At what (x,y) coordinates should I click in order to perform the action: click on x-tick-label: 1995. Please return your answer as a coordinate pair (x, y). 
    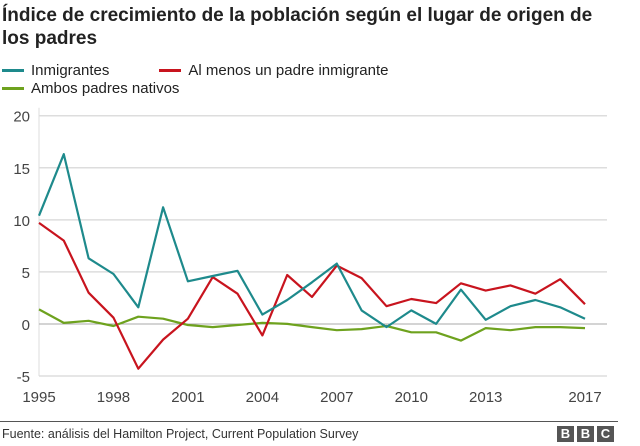
    Looking at the image, I should click on (38, 397).